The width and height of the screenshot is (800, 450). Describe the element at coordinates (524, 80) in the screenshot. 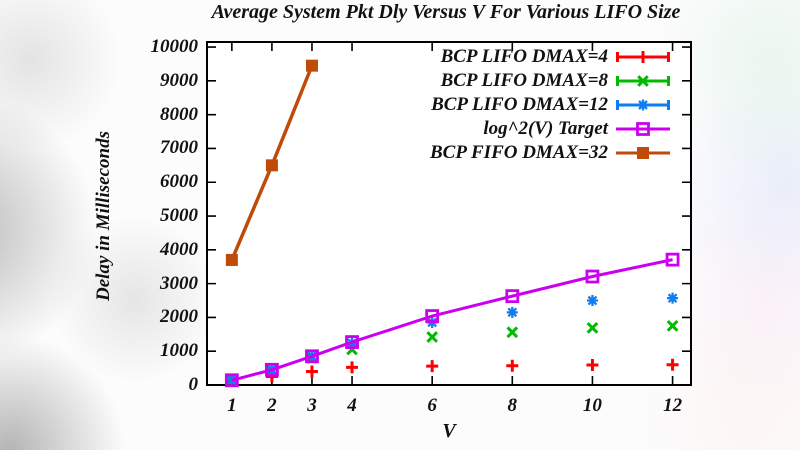

I see `legend-label: BCP LIFO DMAX=8` at that location.